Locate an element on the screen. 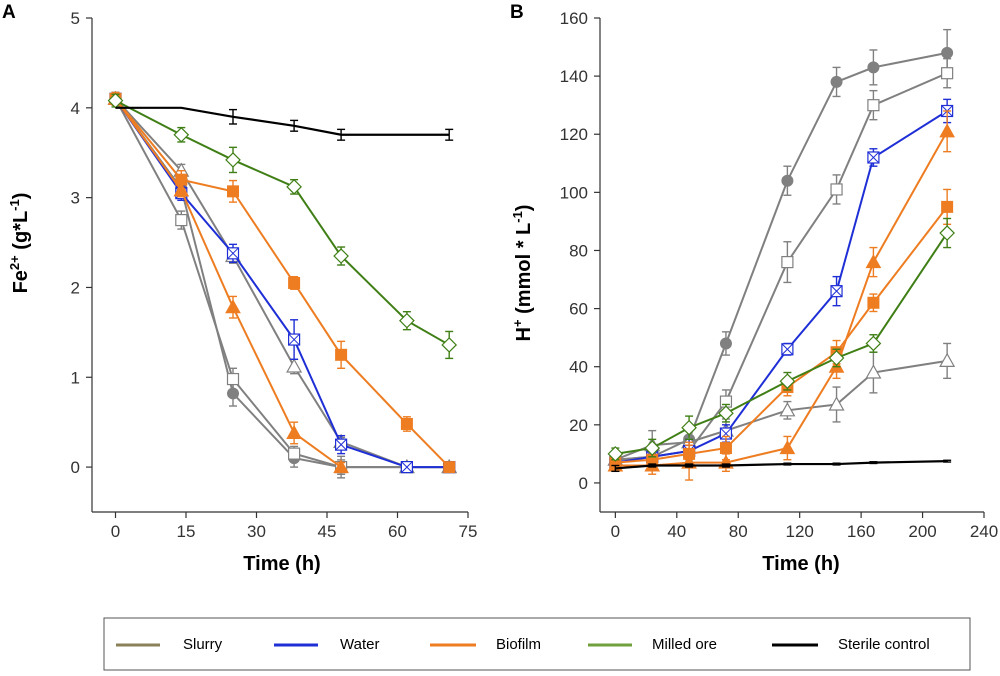 The width and height of the screenshot is (1000, 676). panel-a-y-tick-label: 1 is located at coordinates (75, 377).